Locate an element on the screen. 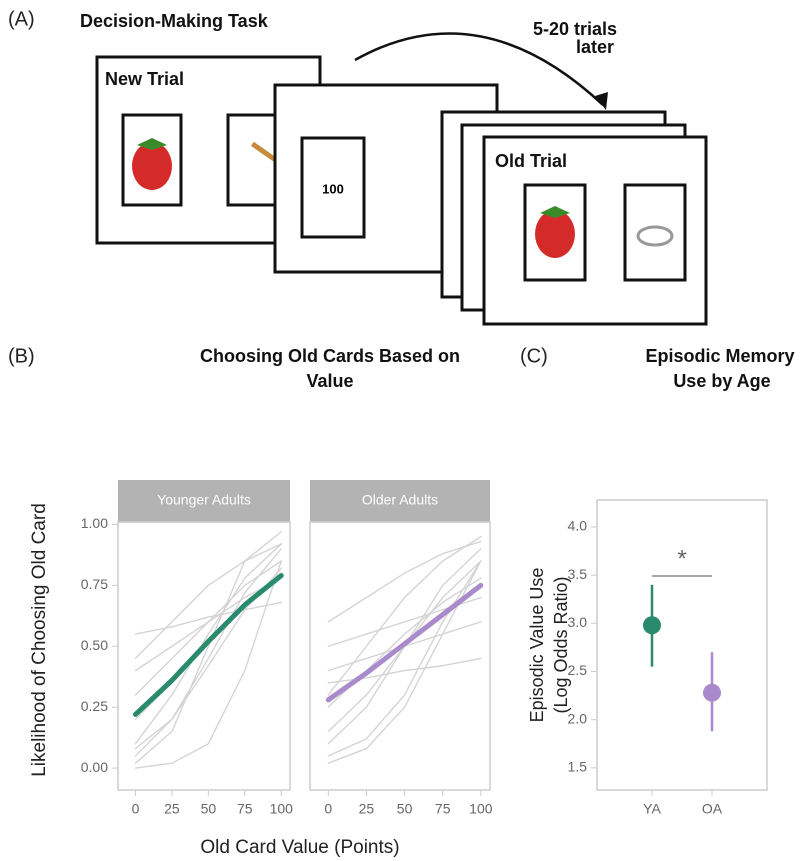 The height and width of the screenshot is (861, 811). y-tick-label: 0.00 is located at coordinates (94, 767).